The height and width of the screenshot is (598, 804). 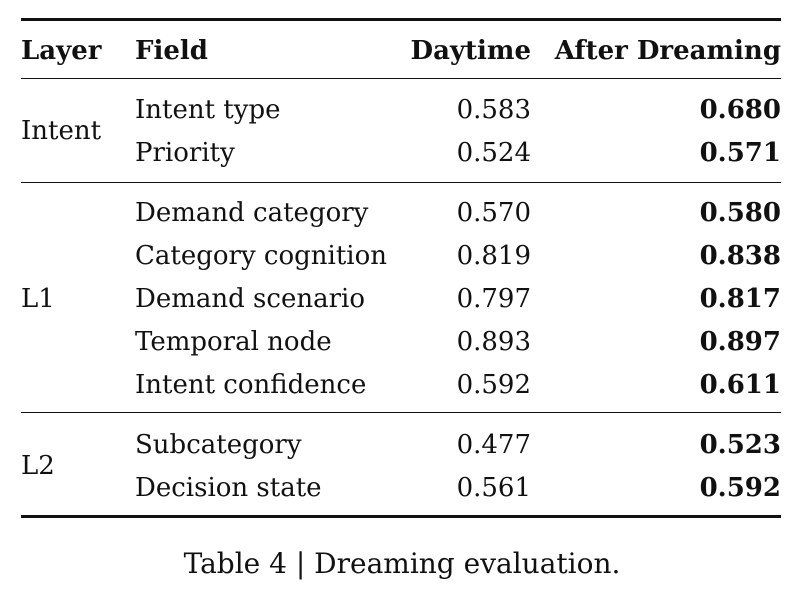 What do you see at coordinates (228, 488) in the screenshot?
I see `field-cell: Decision state` at bounding box center [228, 488].